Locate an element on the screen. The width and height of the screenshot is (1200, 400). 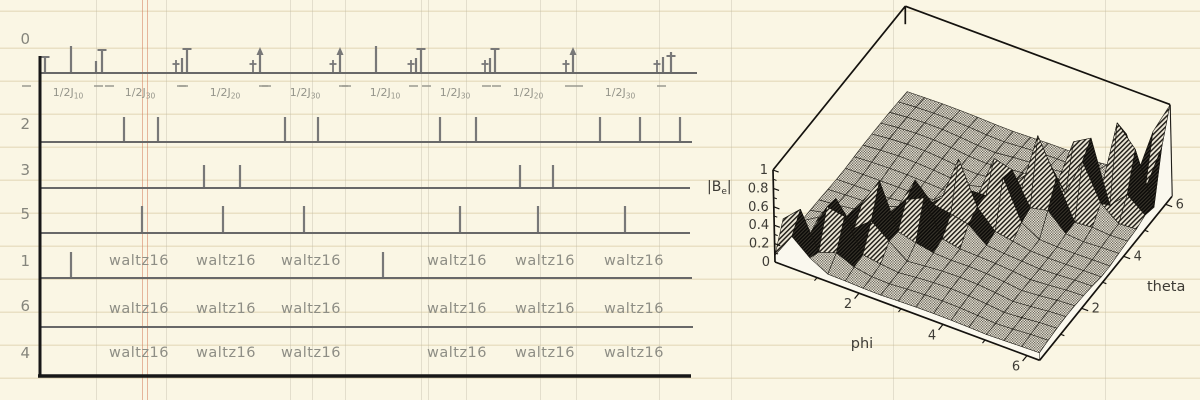
z-axis-label: |Be| is located at coordinates (719, 188).